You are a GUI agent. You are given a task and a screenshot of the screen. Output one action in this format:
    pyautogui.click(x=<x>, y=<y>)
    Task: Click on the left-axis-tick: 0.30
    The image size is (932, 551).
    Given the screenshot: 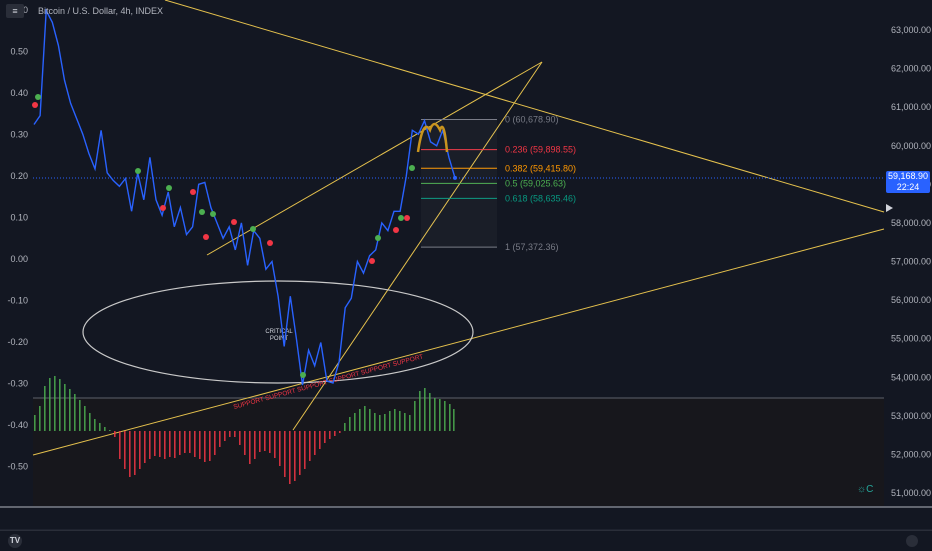 What is the action you would take?
    pyautogui.click(x=19, y=135)
    